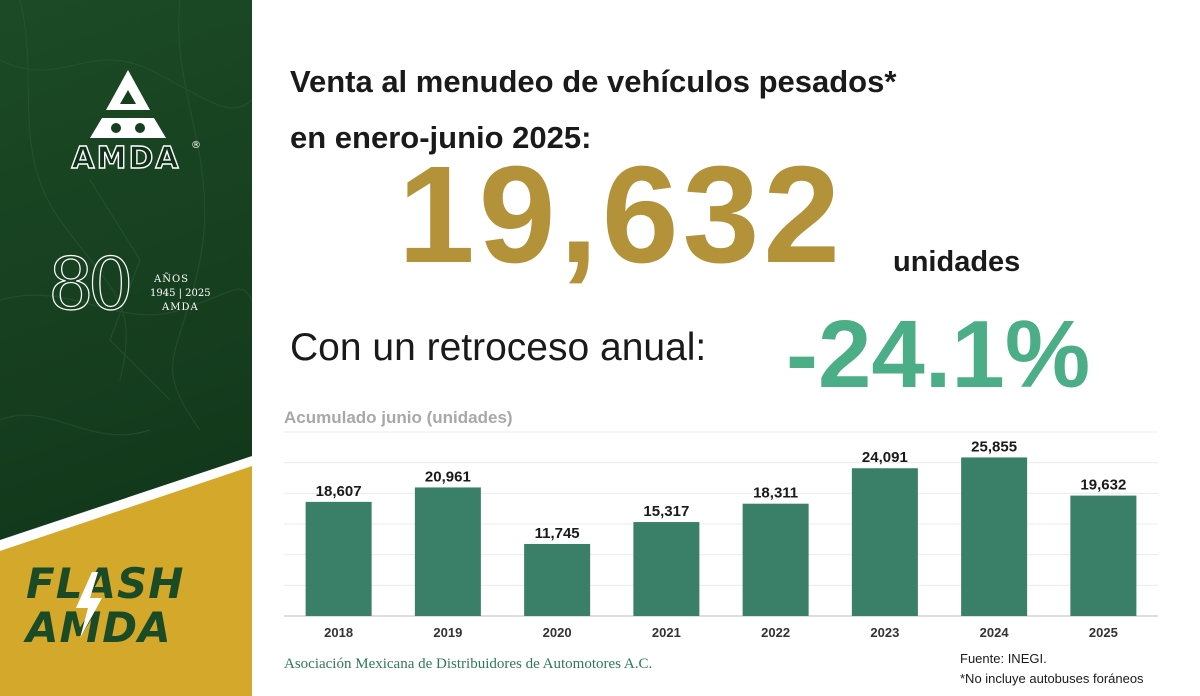 The image size is (1200, 696). Describe the element at coordinates (957, 262) in the screenshot. I see `units-label: unidades` at that location.